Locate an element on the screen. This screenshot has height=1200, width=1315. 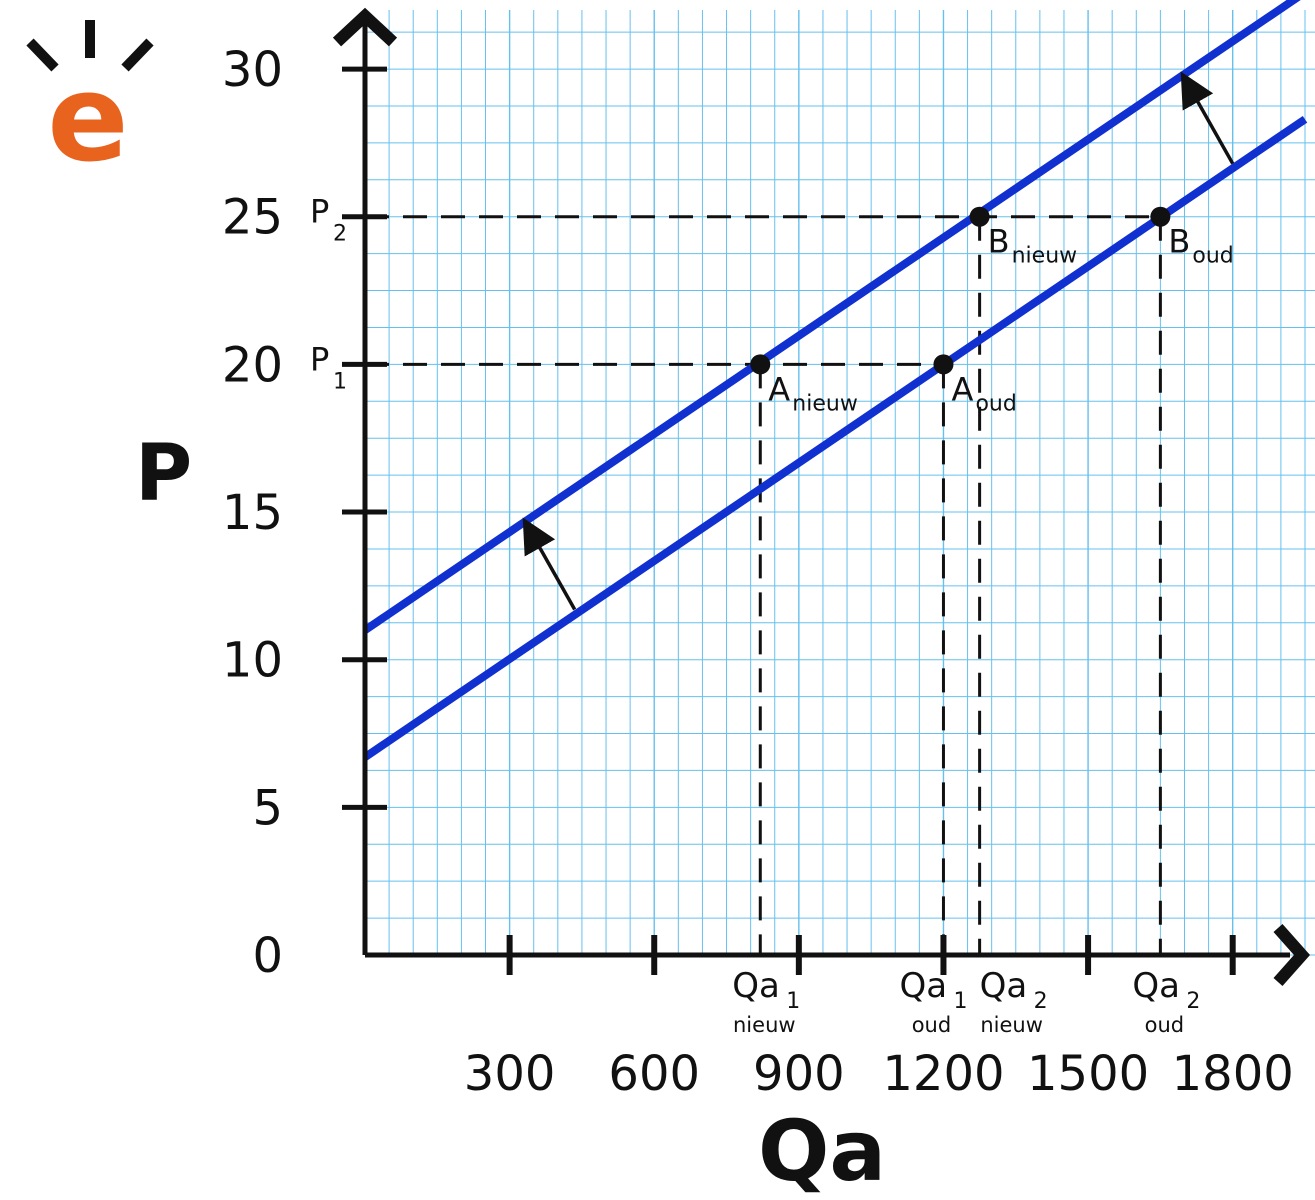
y-tick-label: 20 is located at coordinates (252, 365).